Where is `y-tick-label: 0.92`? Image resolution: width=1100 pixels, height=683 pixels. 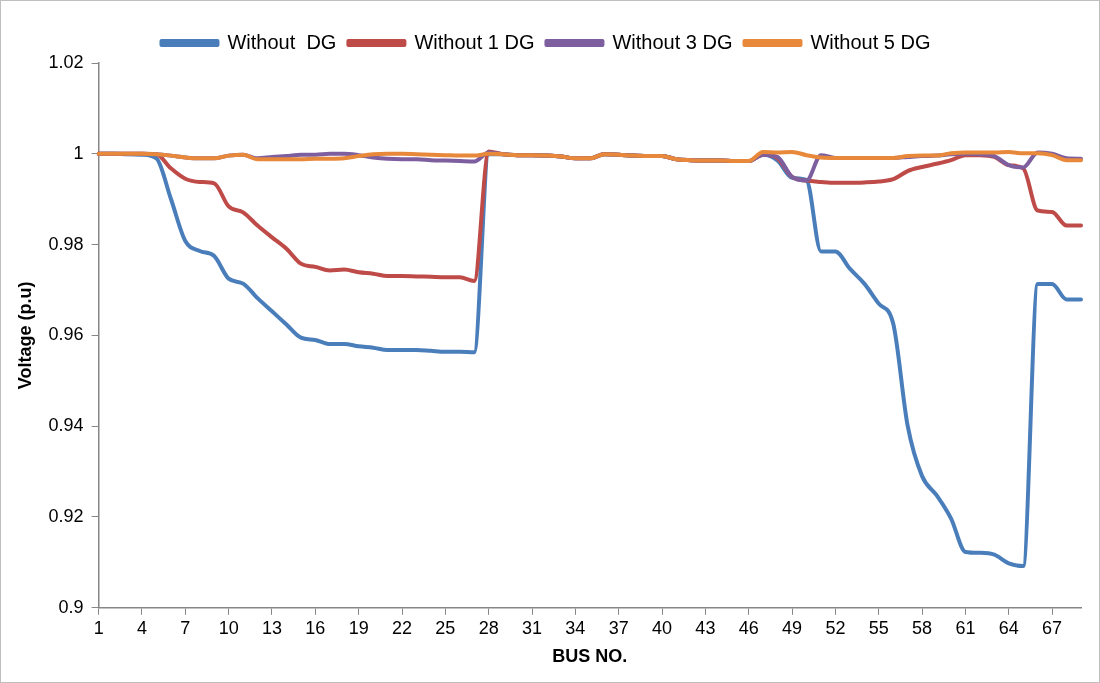 y-tick-label: 0.92 is located at coordinates (66, 515).